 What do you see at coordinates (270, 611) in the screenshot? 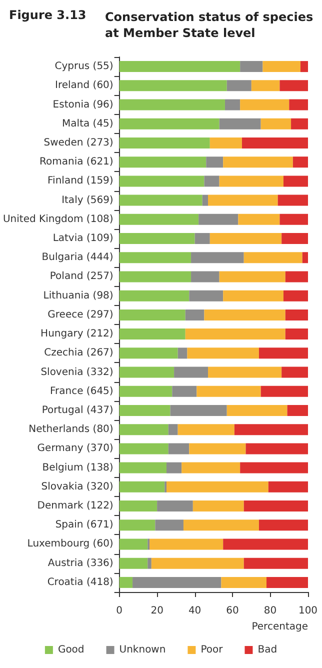
I see `x-tick-label: 80` at bounding box center [270, 611].